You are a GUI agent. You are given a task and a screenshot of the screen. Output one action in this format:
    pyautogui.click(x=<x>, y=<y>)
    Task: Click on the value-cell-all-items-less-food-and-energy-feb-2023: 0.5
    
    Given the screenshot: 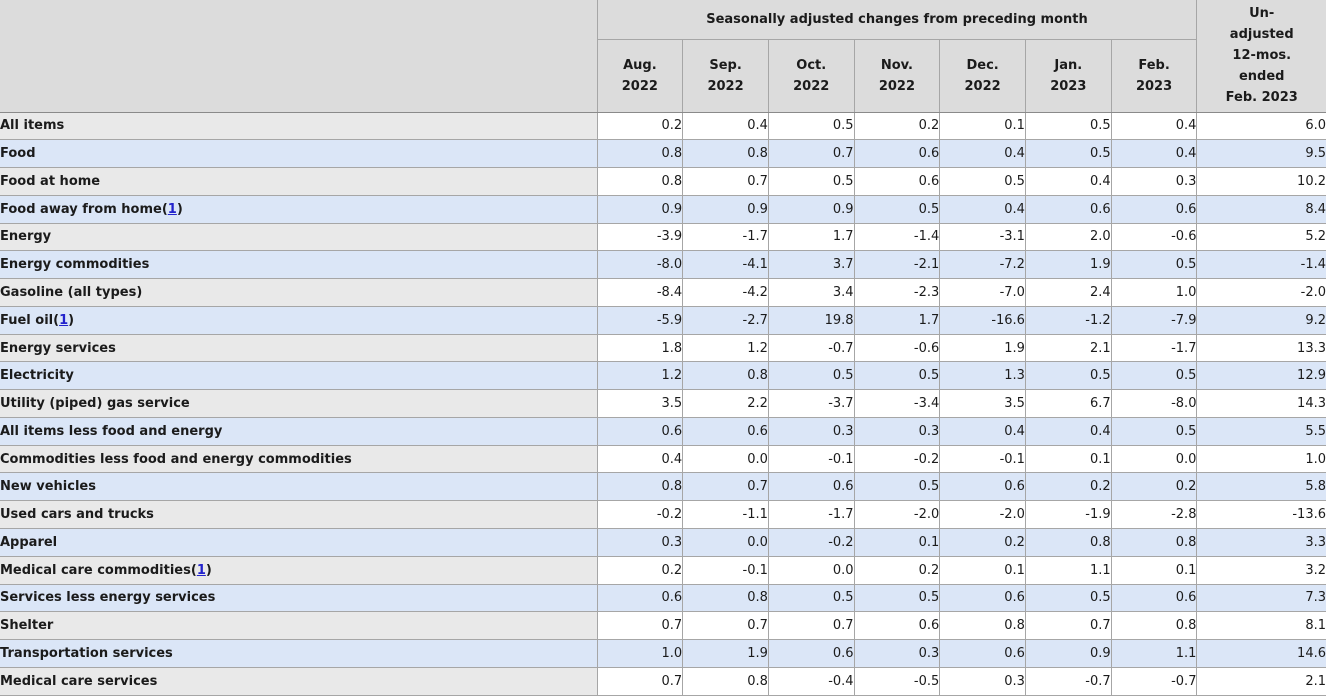 What is the action you would take?
    pyautogui.click(x=1154, y=431)
    